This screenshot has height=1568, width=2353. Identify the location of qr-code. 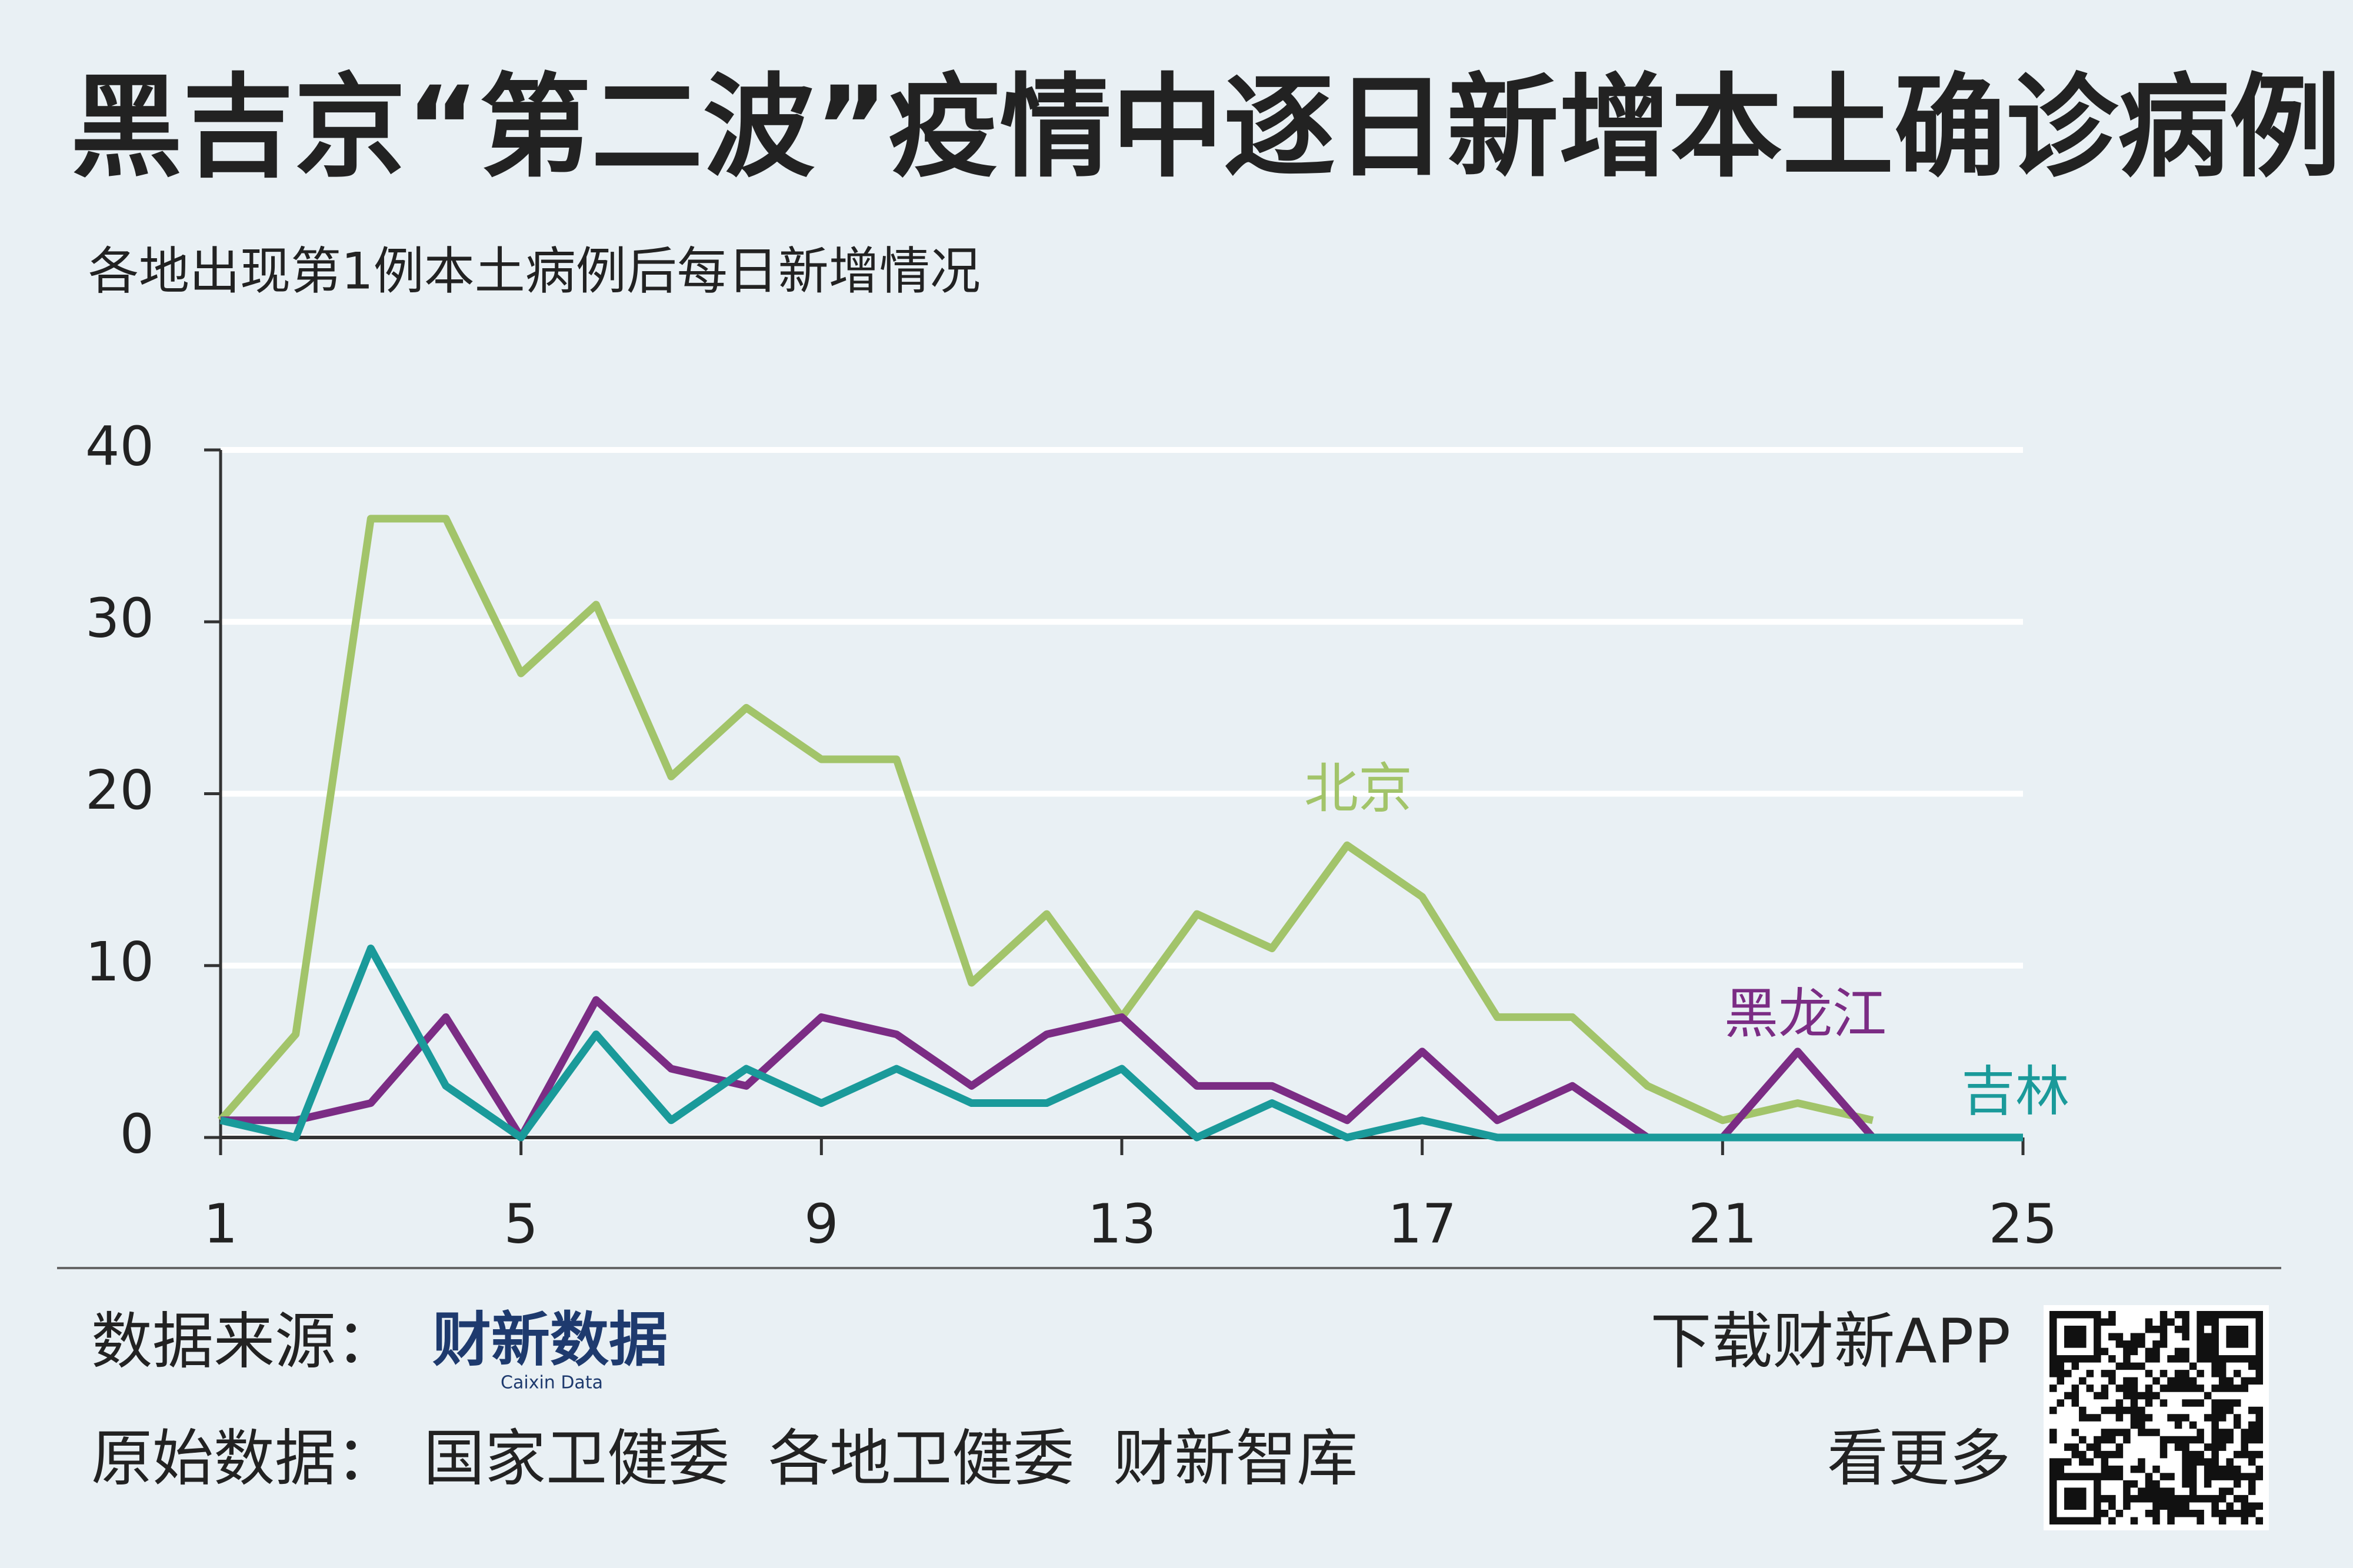
(2156, 1417).